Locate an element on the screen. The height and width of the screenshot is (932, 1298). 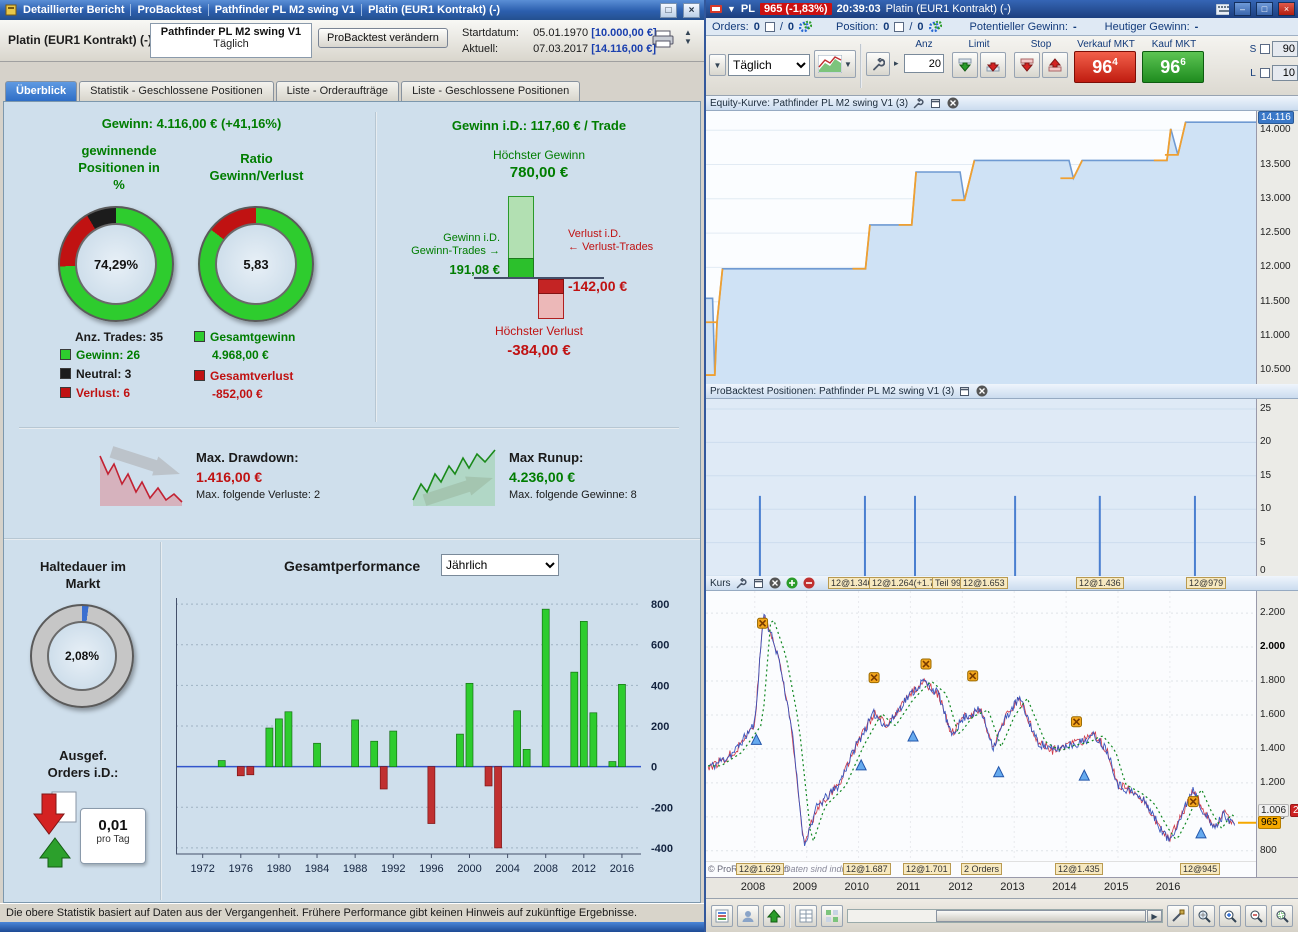
verlust-trades-label: Verlust i.D. ← Verlust-Trades is located at coordinates (611, 240).